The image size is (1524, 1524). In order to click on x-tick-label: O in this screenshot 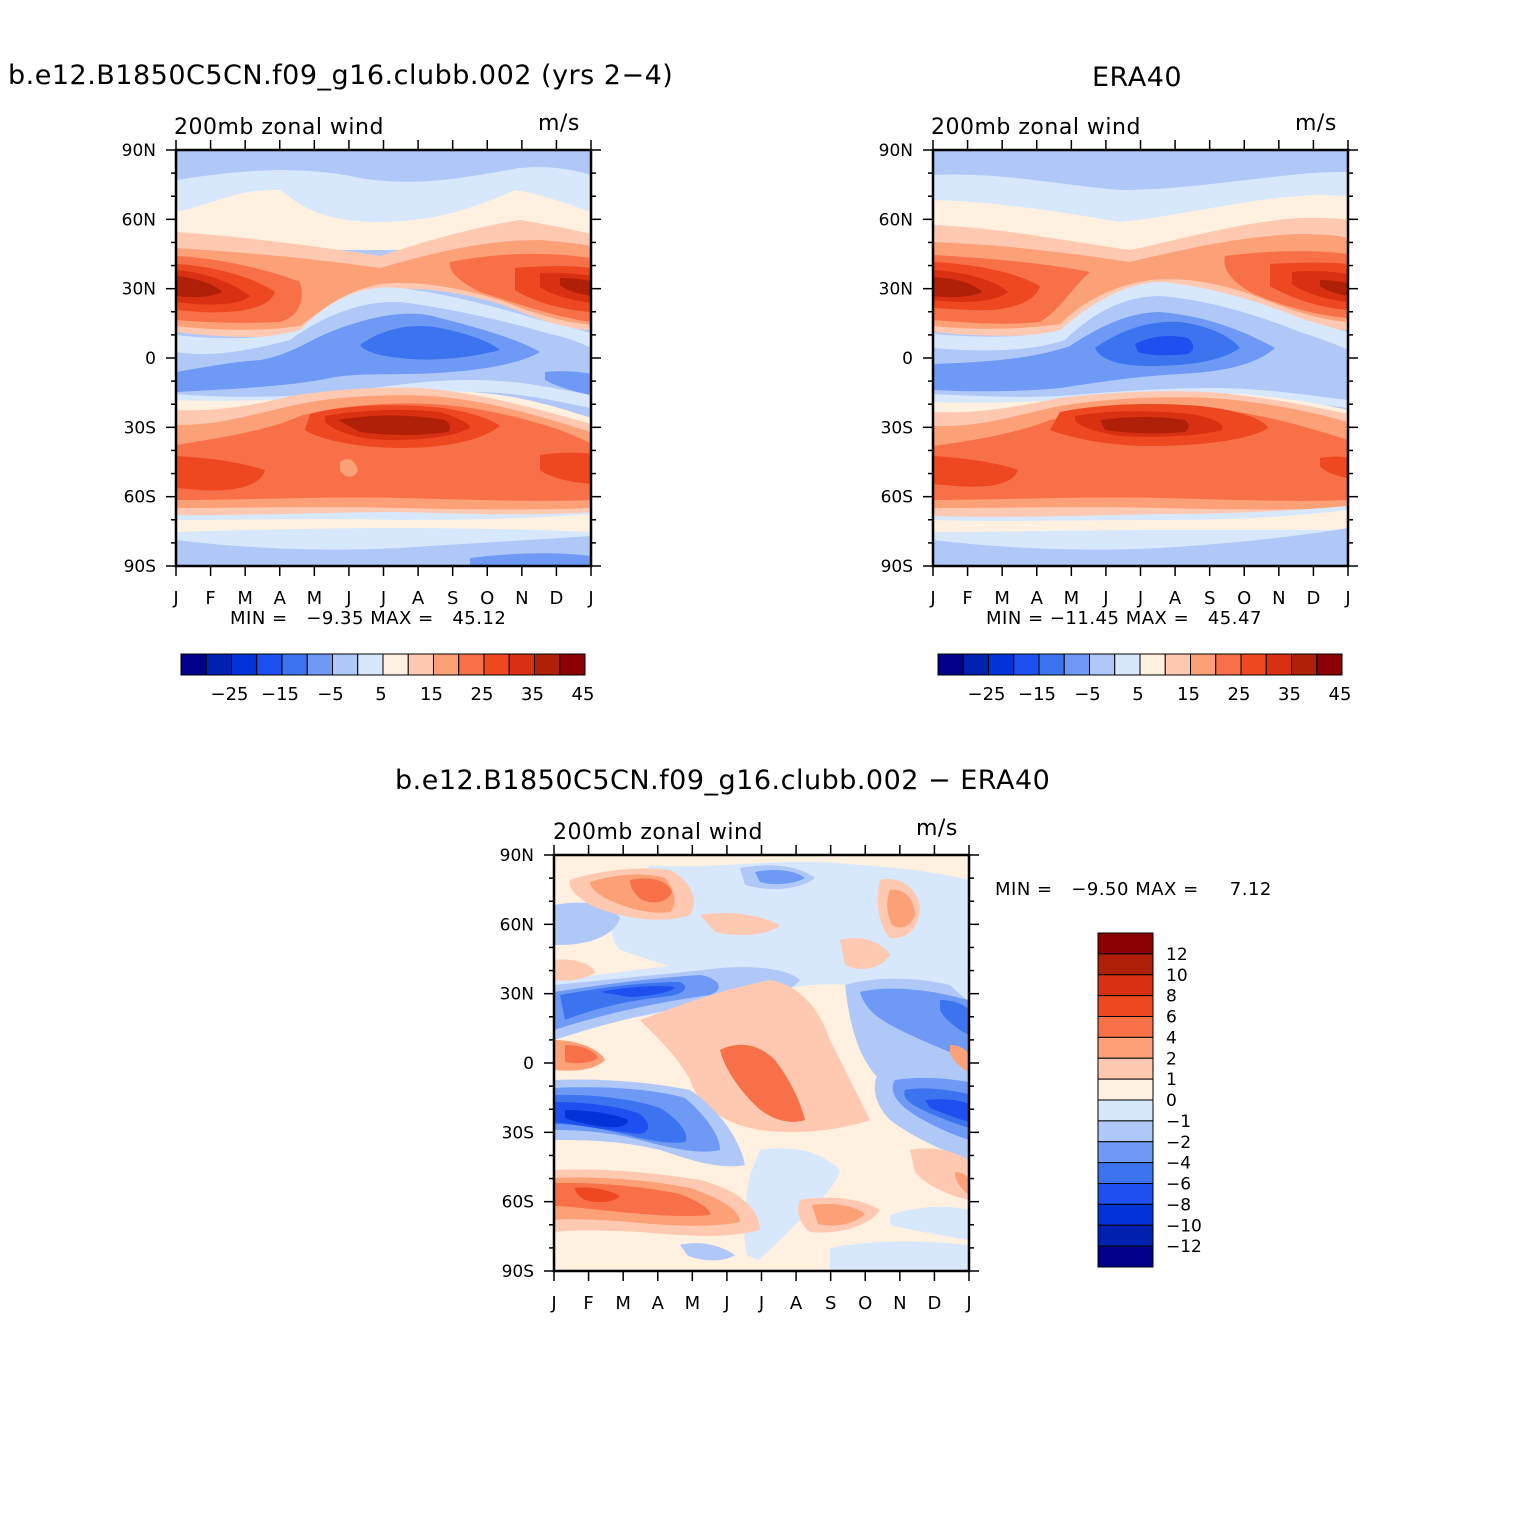, I will do `click(1244, 598)`.